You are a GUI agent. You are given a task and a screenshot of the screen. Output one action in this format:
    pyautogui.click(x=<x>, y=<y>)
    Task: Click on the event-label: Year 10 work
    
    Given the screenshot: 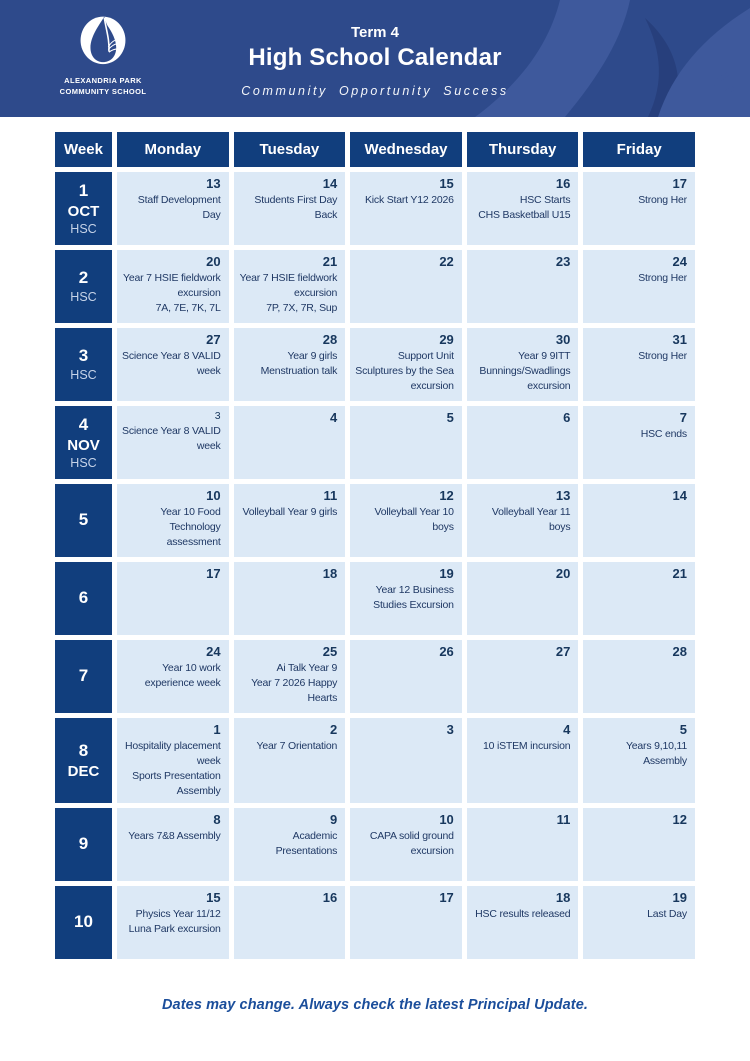 What is the action you would take?
    pyautogui.click(x=191, y=668)
    